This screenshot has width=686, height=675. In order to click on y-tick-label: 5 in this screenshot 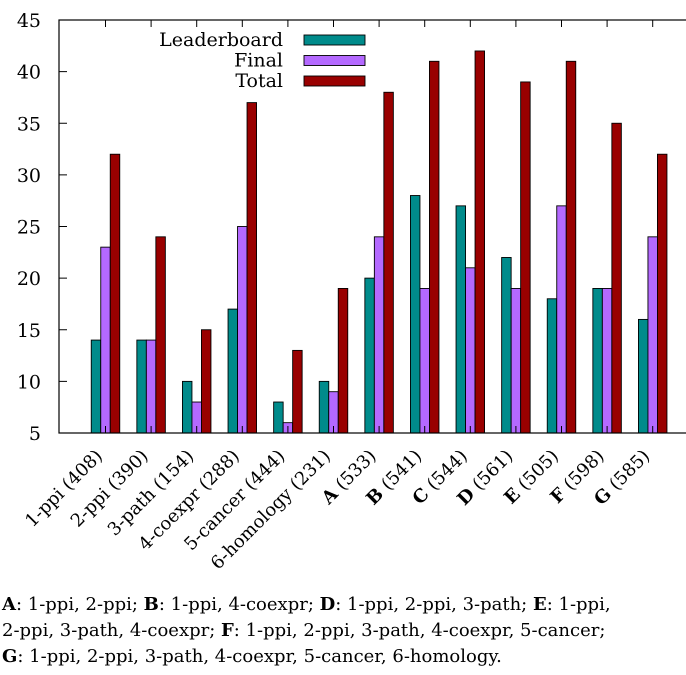, I will do `click(35, 434)`.